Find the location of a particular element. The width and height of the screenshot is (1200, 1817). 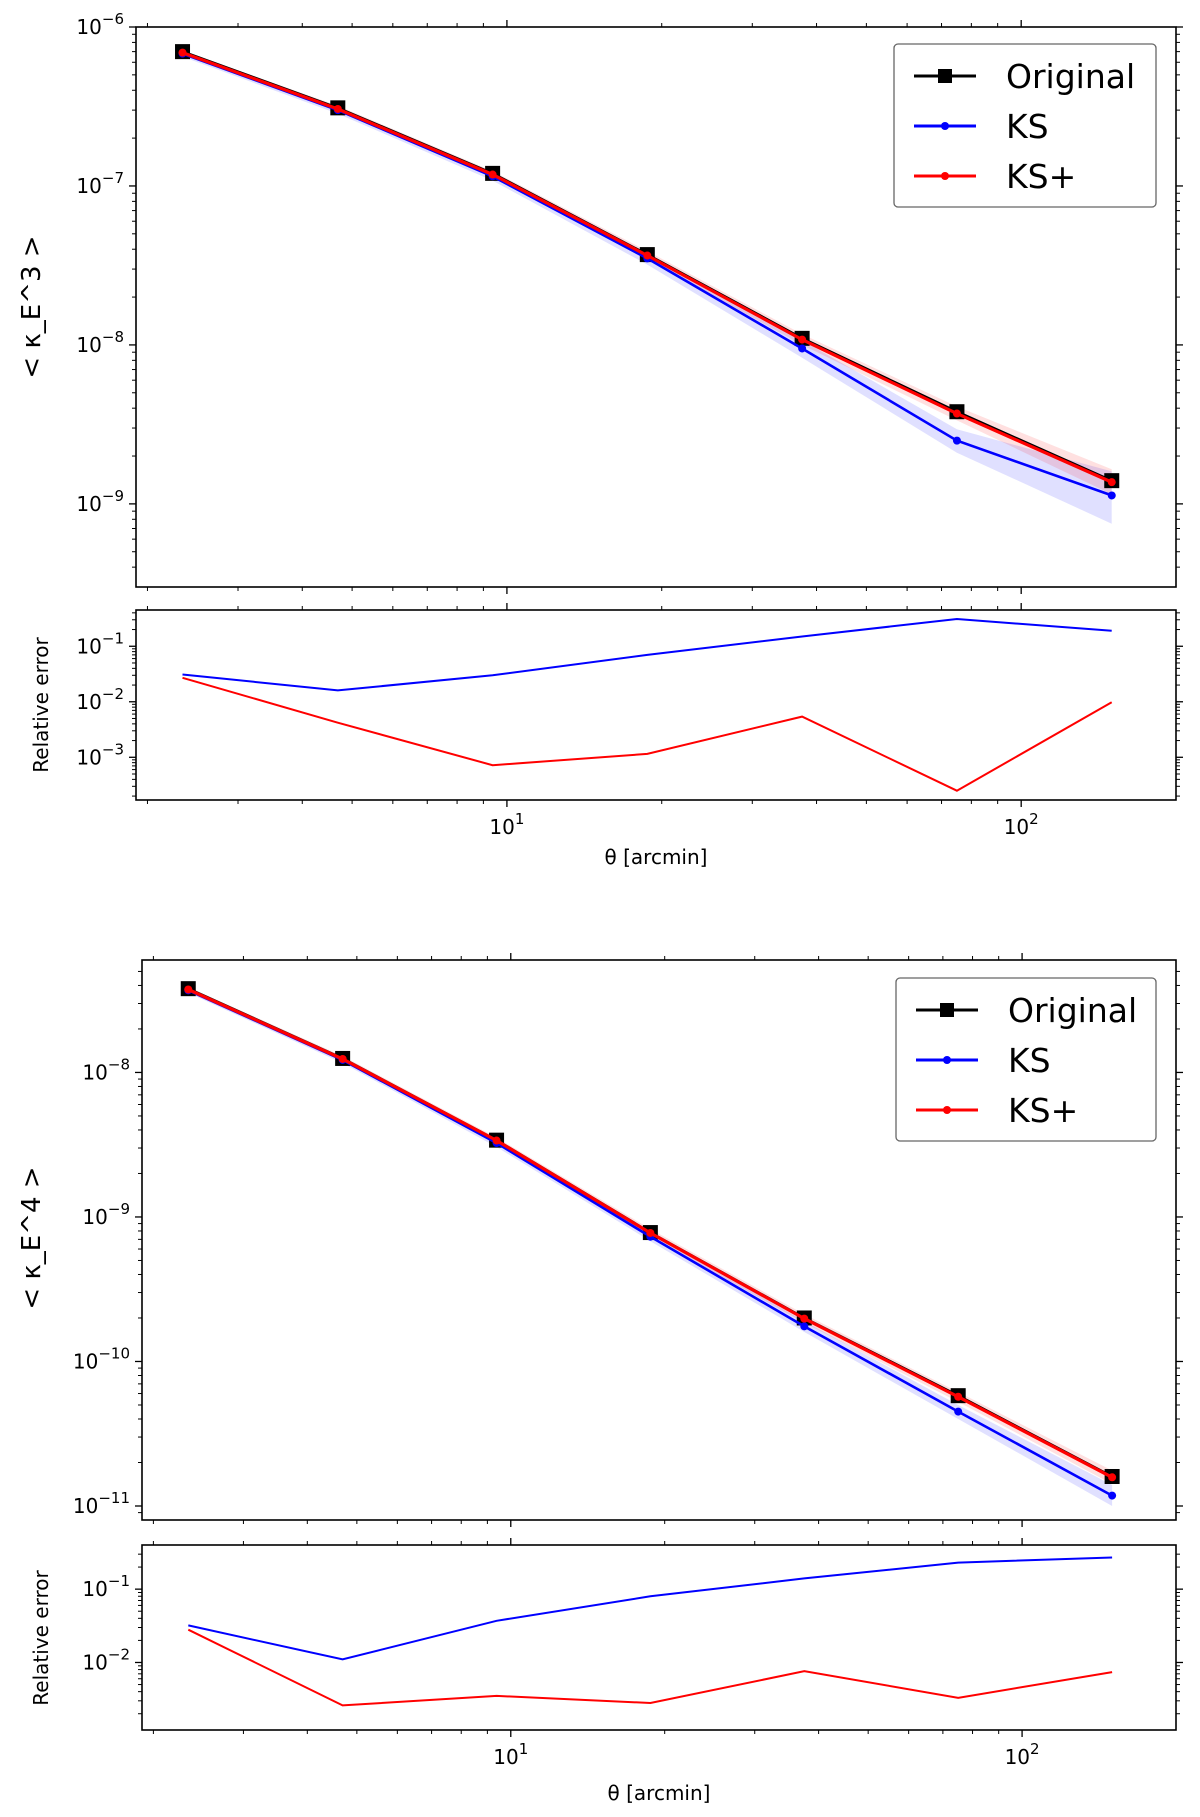

main-y-axis-label: < κ_E^4 > is located at coordinates (32, 1237).